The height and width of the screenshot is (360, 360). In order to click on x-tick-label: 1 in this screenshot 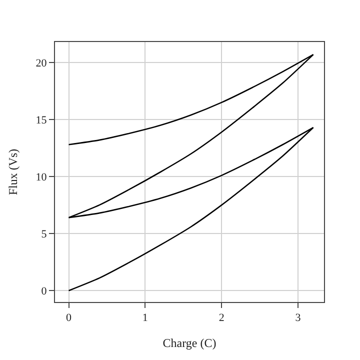, I will do `click(145, 318)`.